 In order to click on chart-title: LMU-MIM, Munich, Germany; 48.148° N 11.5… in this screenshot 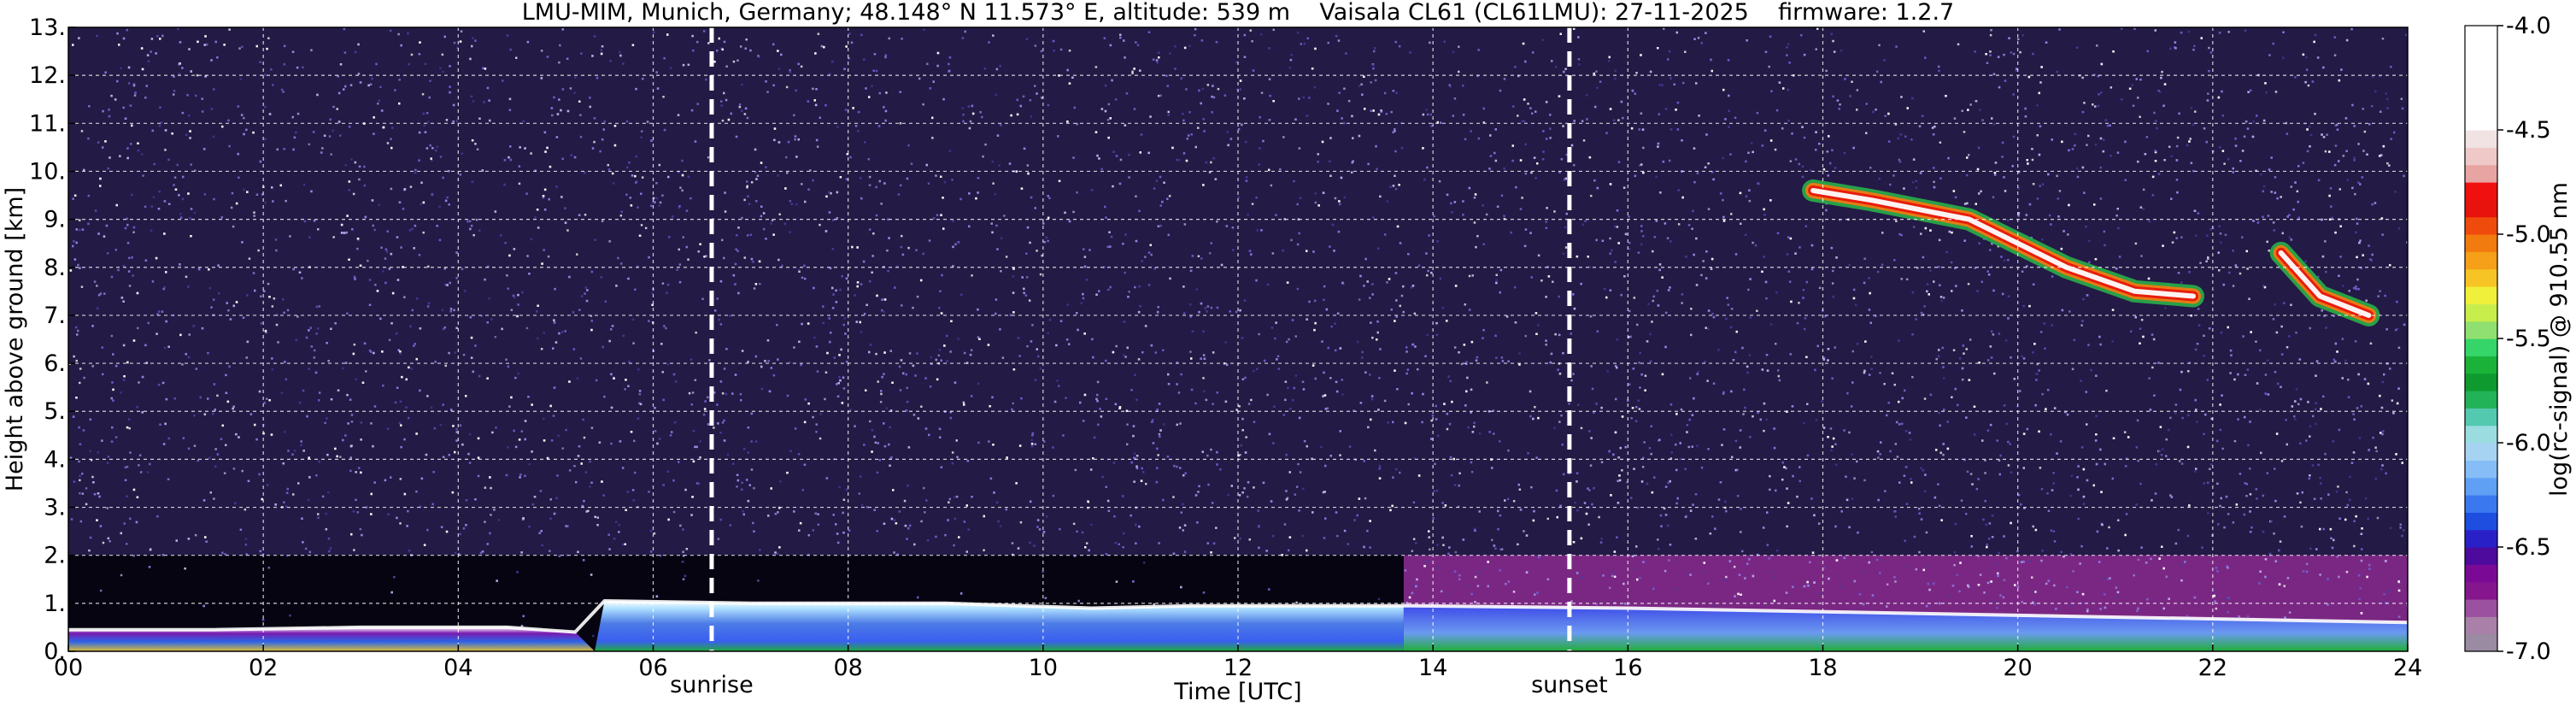, I will do `click(1238, 13)`.